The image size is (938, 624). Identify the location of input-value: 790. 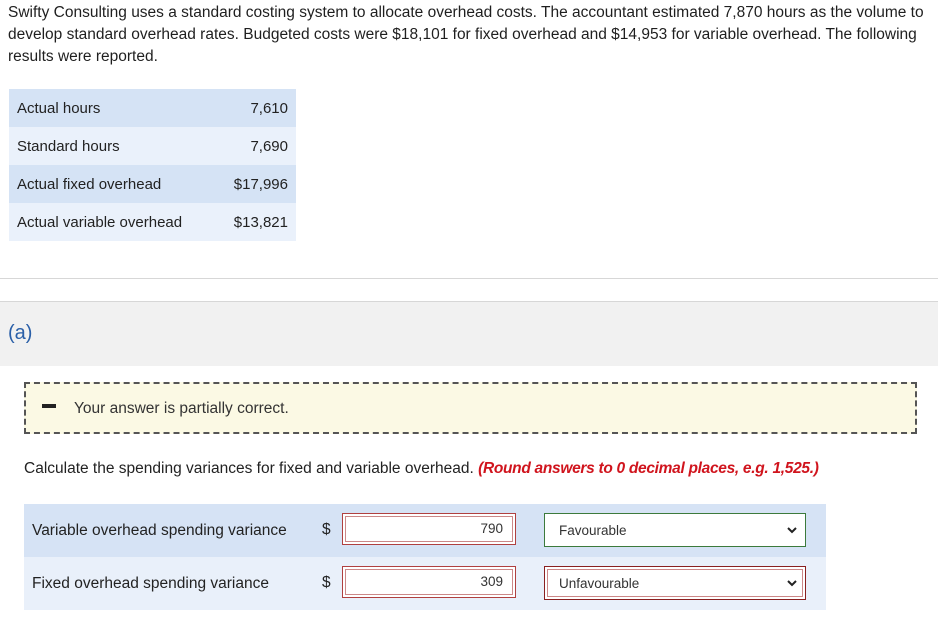
(491, 528).